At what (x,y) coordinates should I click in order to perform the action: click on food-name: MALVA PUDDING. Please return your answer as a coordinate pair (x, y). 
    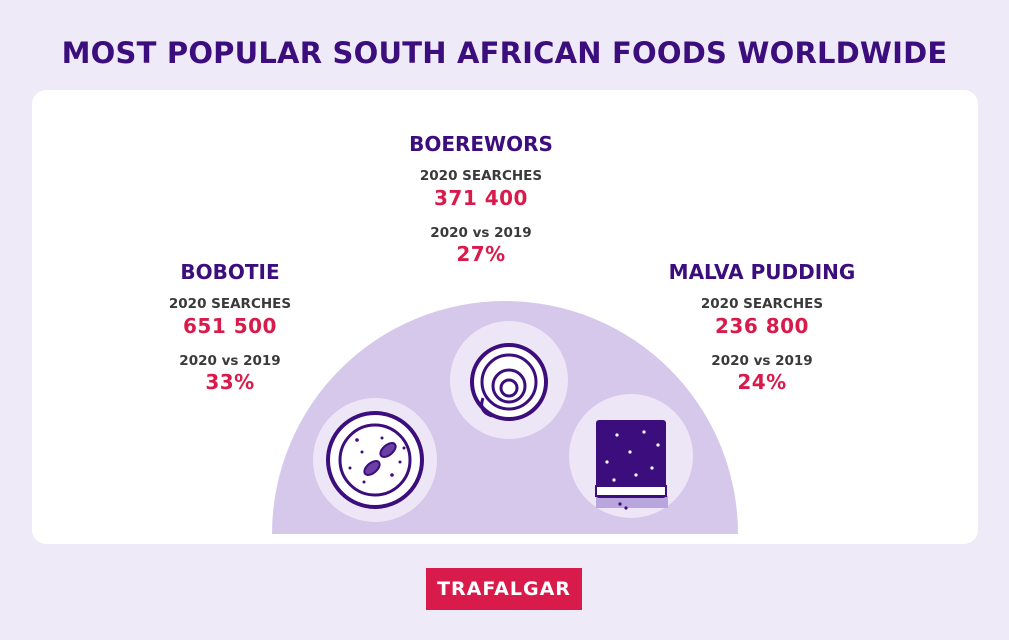
    Looking at the image, I should click on (762, 272).